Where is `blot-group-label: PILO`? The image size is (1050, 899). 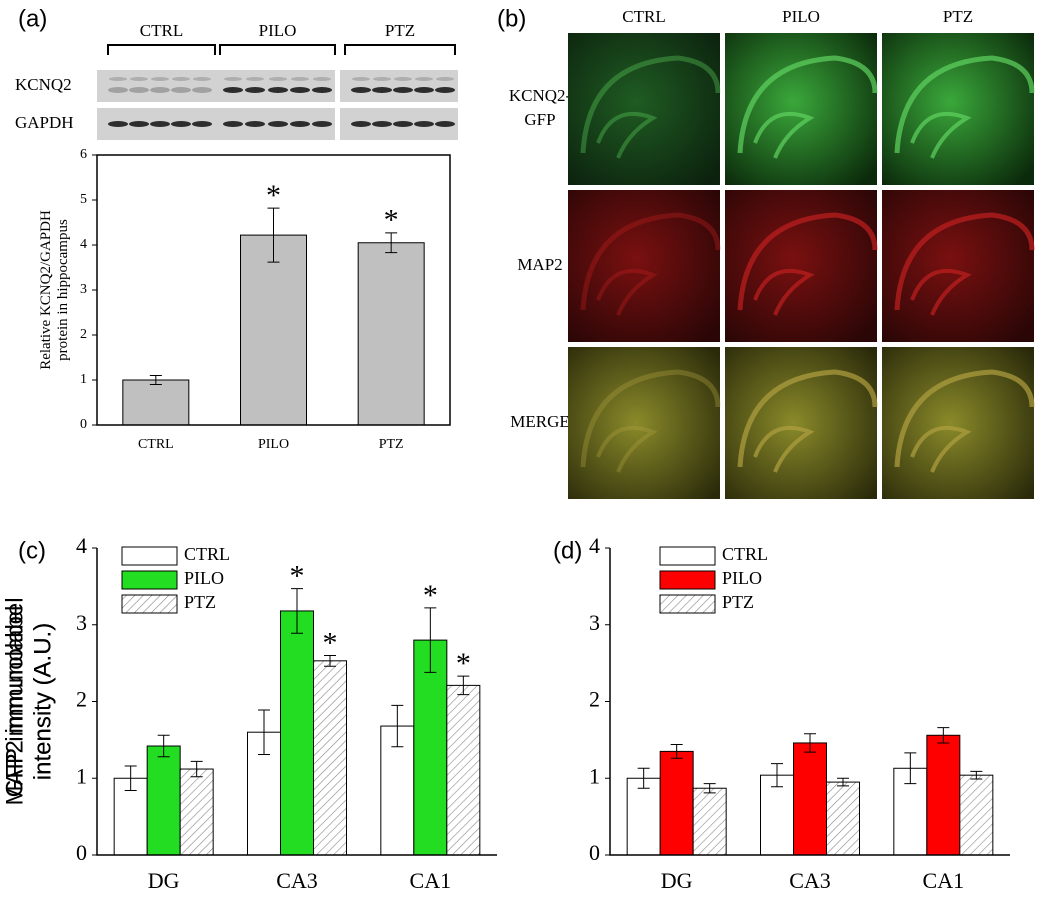 blot-group-label: PILO is located at coordinates (278, 30).